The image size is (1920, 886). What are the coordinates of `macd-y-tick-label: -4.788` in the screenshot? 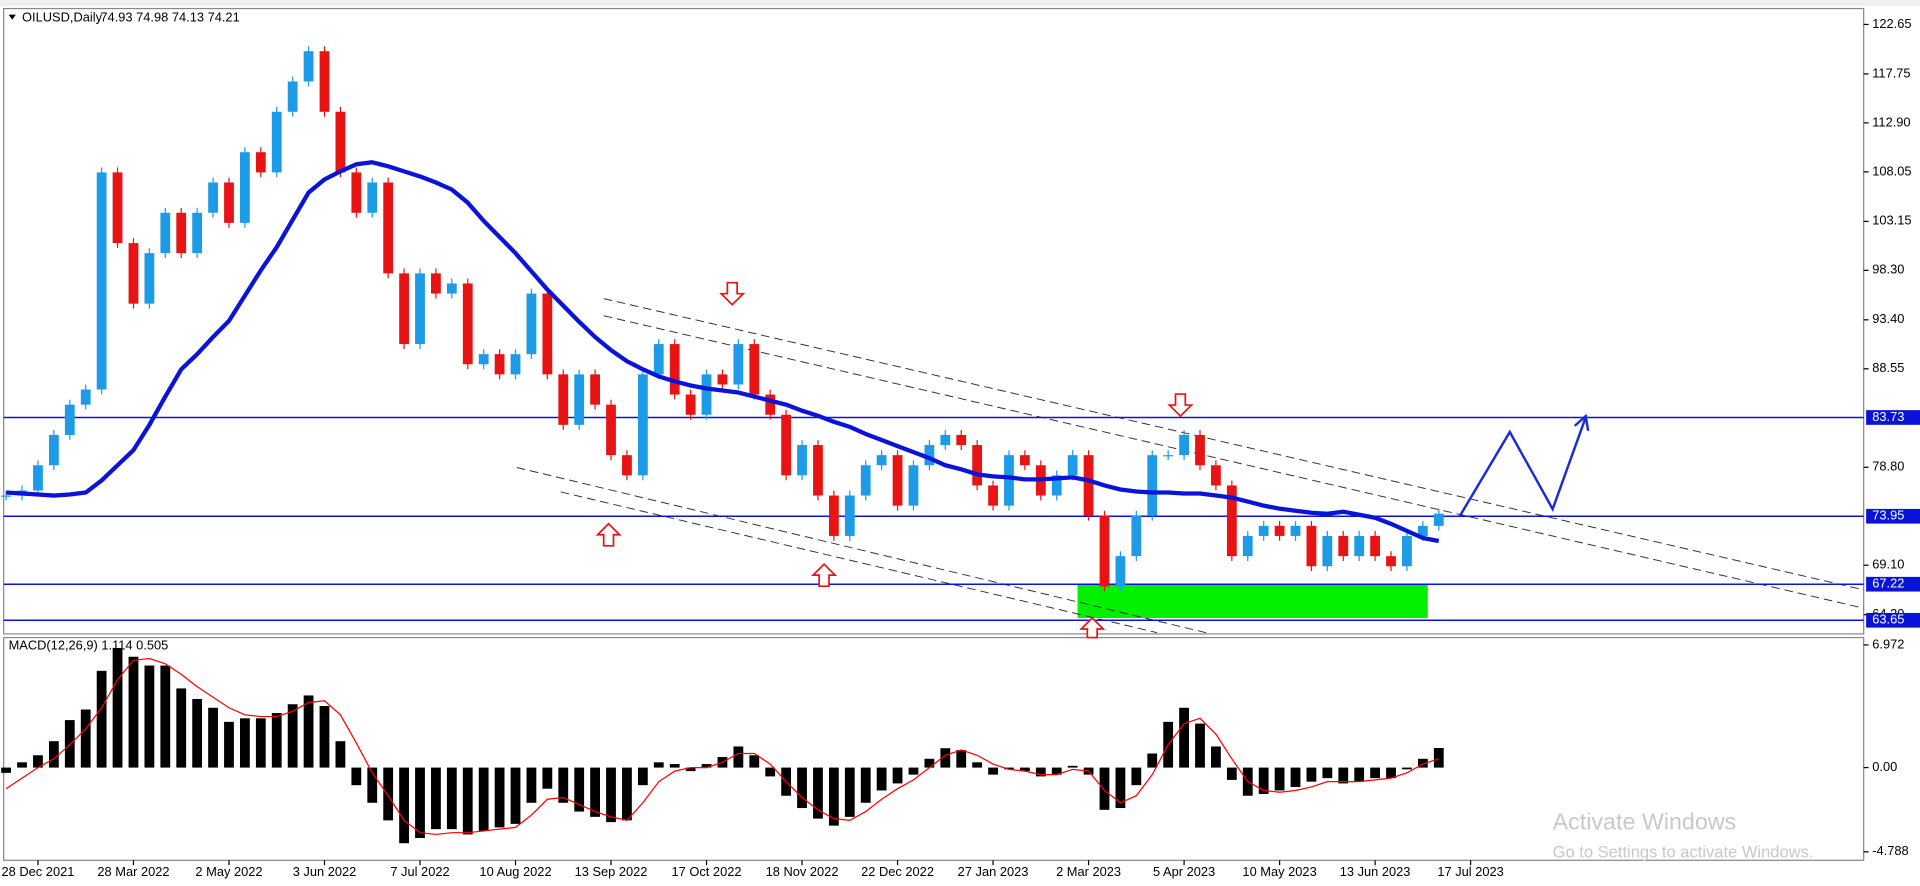 It's located at (1890, 850).